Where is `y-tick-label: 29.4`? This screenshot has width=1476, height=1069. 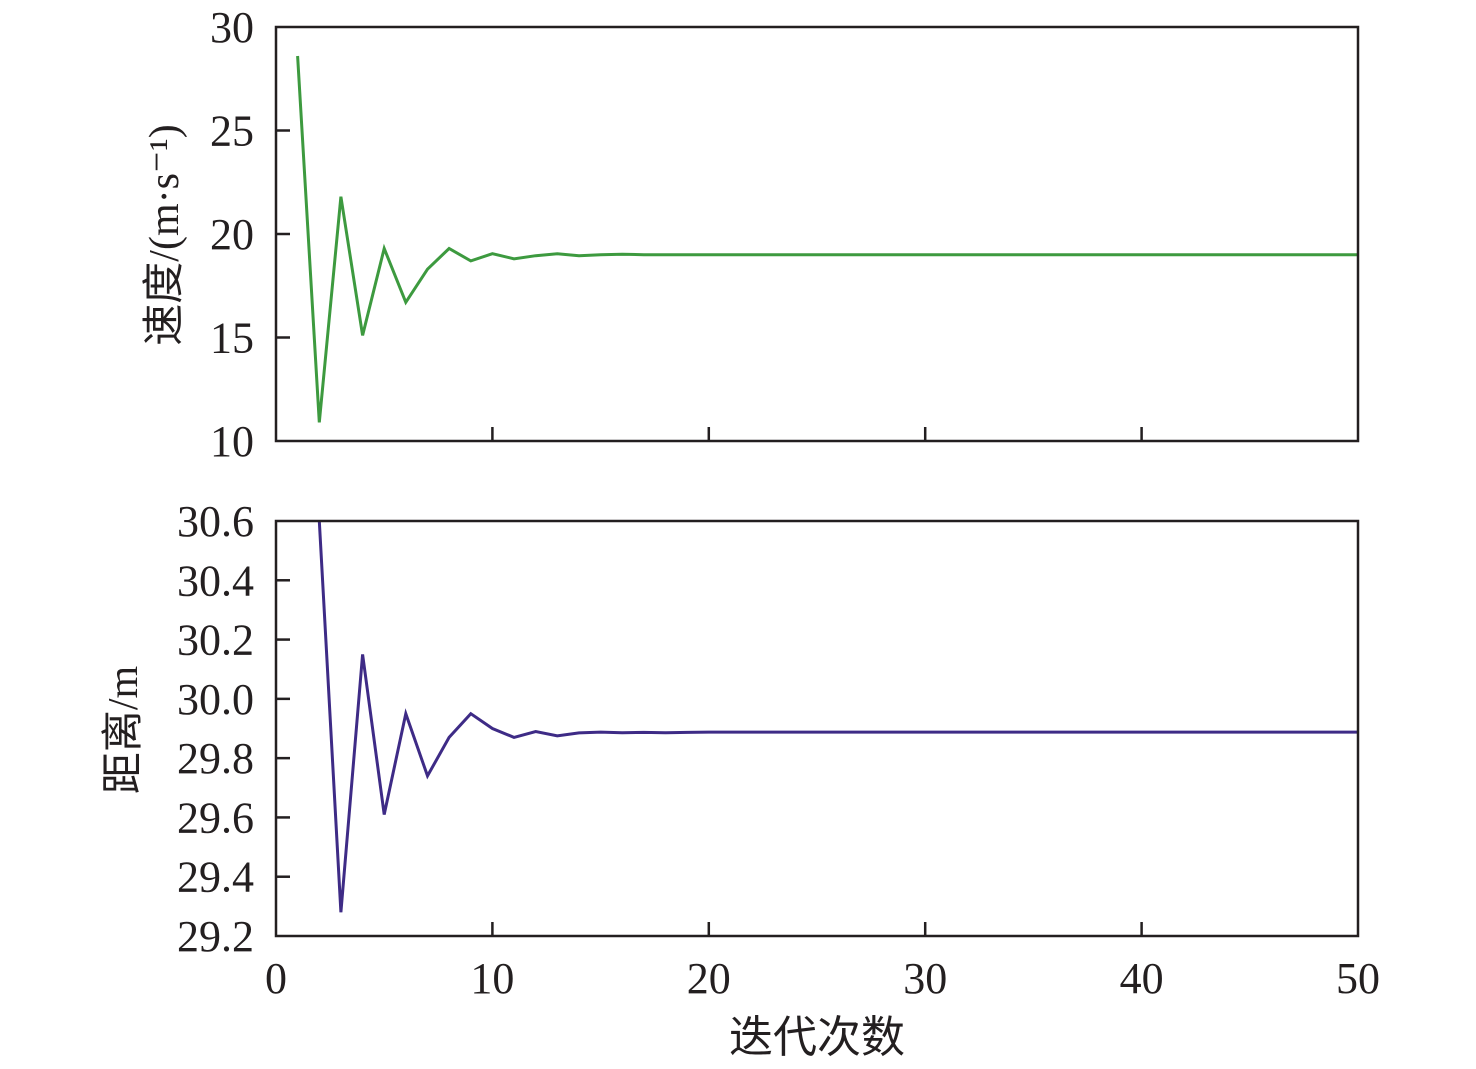 y-tick-label: 29.4 is located at coordinates (215, 877).